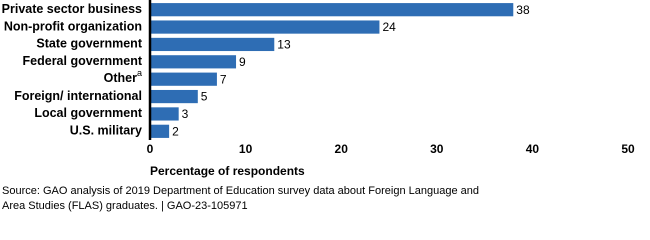 The height and width of the screenshot is (240, 650). I want to click on value-label: 24, so click(389, 27).